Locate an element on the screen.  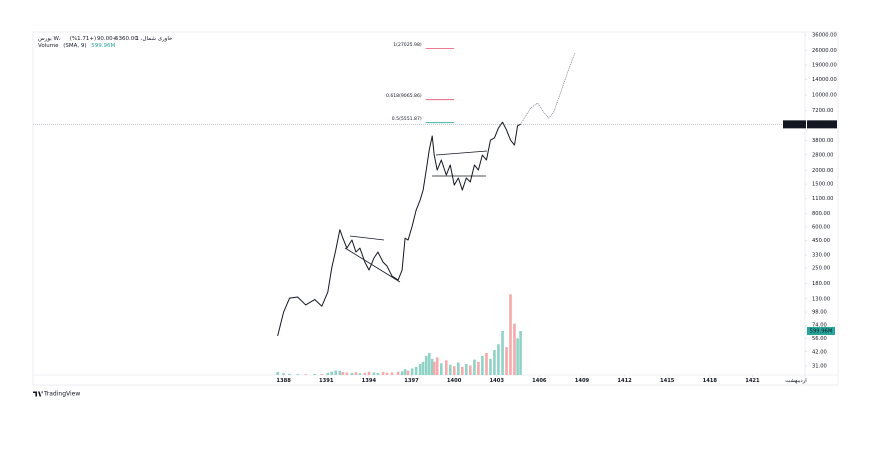
symbol-tag: خاور is located at coordinates (794, 125).